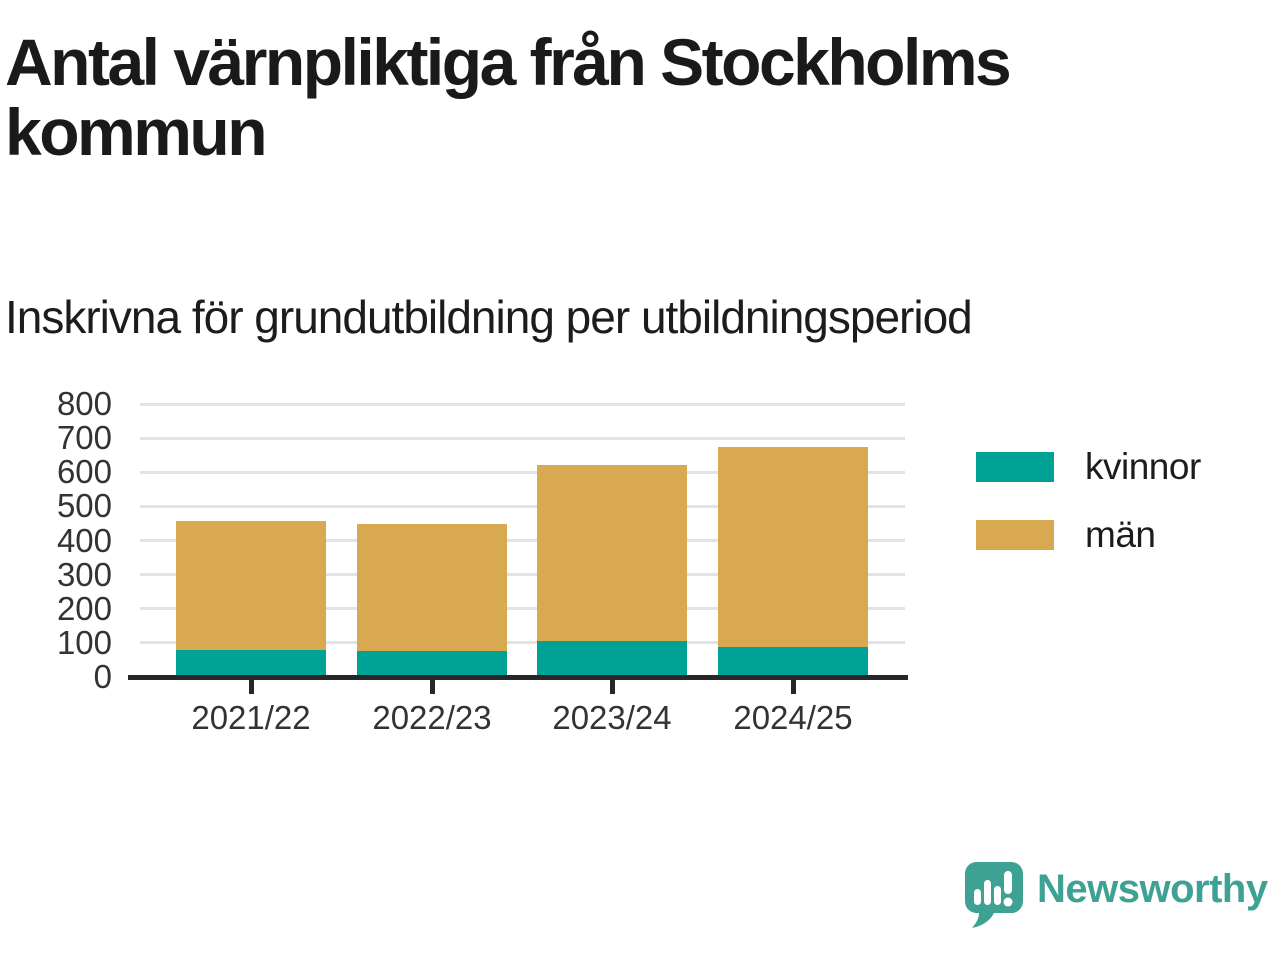 This screenshot has width=1280, height=960. Describe the element at coordinates (251, 585) in the screenshot. I see `bar-segment-män-2021/22` at that location.